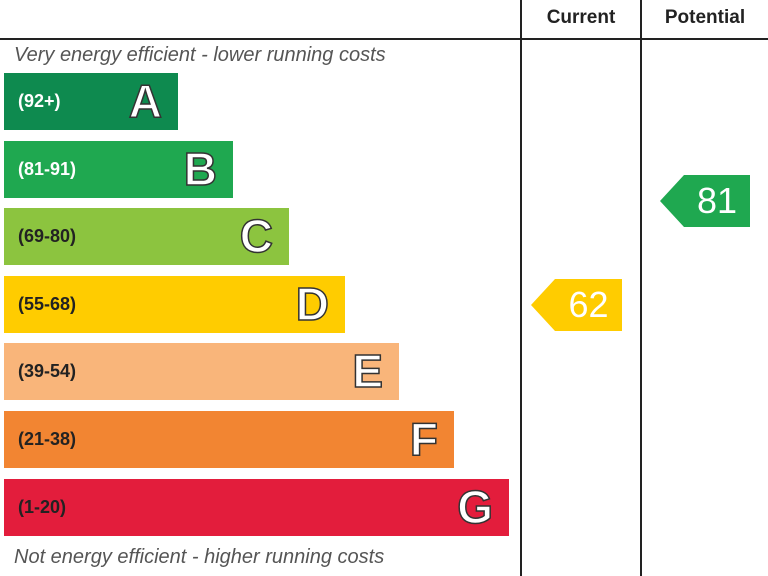 This screenshot has height=576, width=768. Describe the element at coordinates (118, 169) in the screenshot. I see `band-b: (81-91) B` at that location.